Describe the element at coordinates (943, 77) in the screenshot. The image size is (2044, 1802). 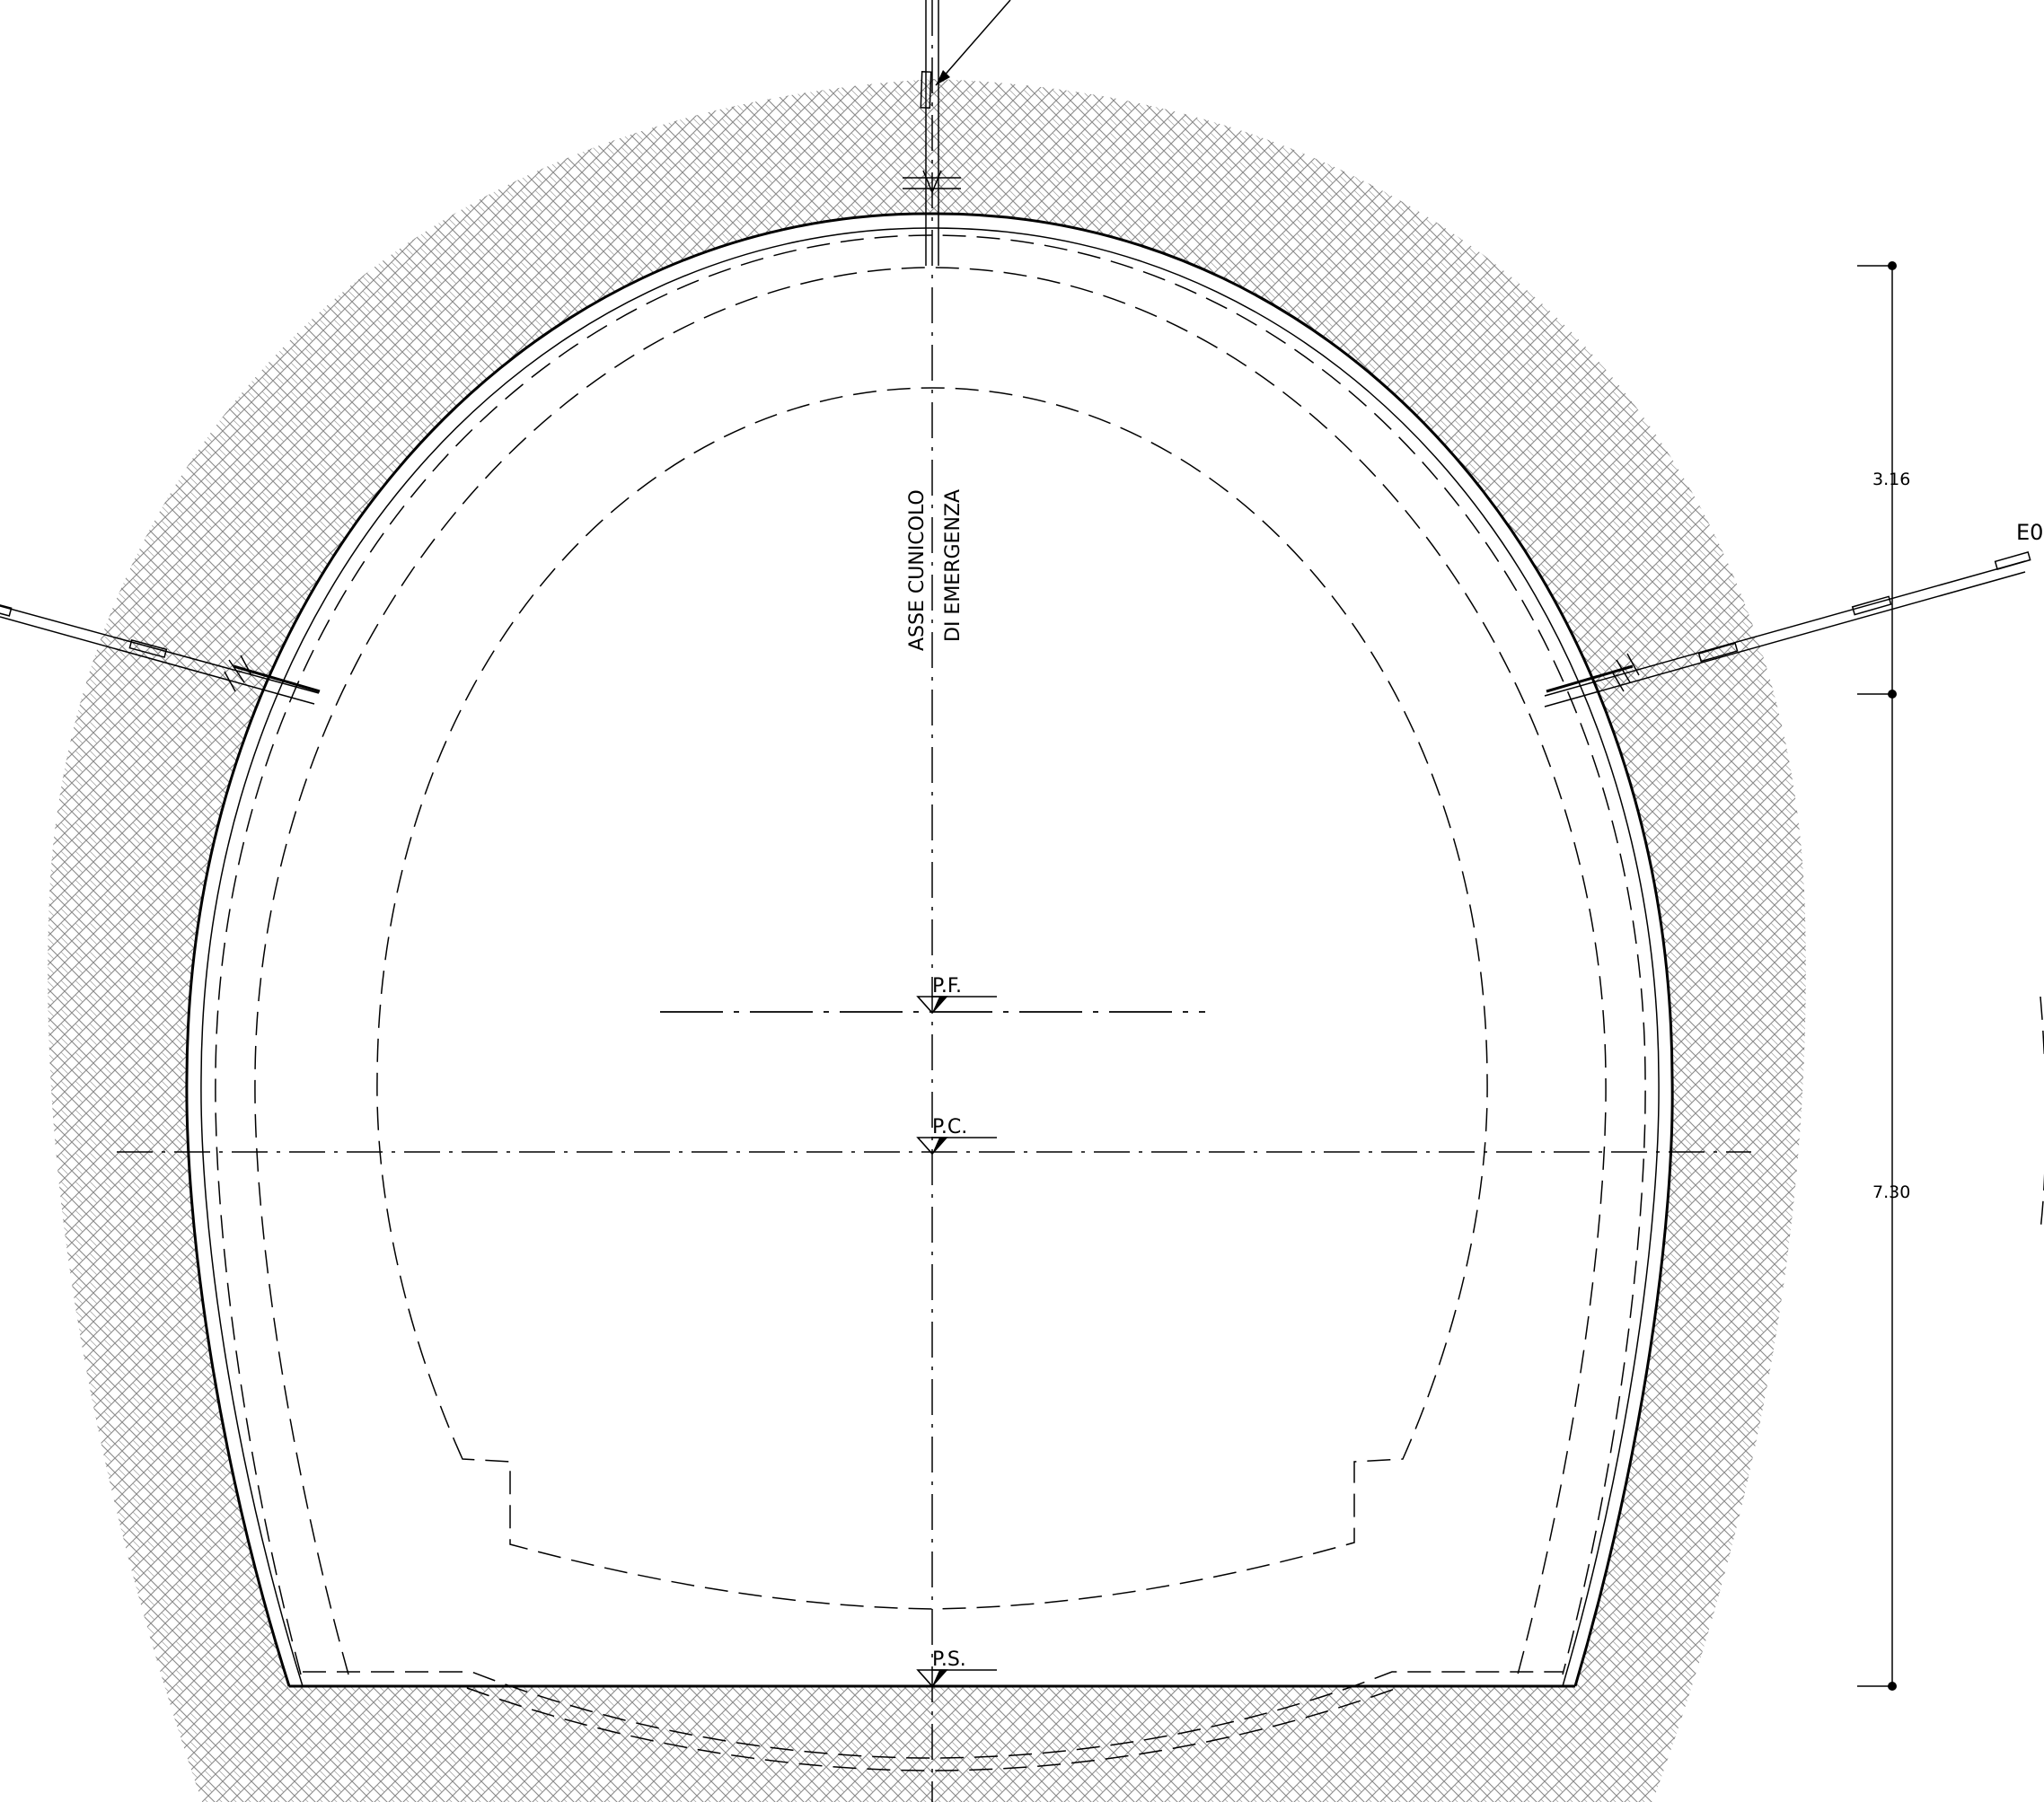
I see `leader-arrow-icon` at that location.